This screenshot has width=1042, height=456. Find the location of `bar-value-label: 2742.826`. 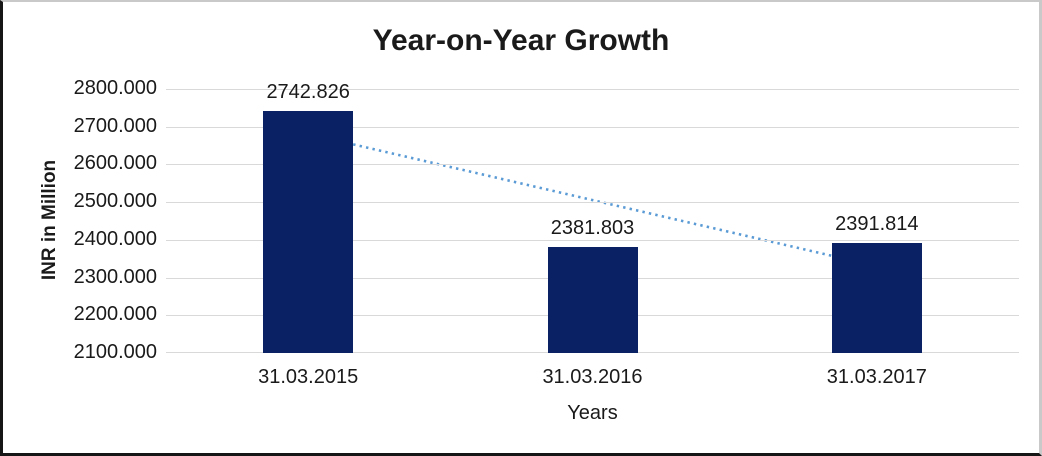

bar-value-label: 2742.826 is located at coordinates (308, 91).